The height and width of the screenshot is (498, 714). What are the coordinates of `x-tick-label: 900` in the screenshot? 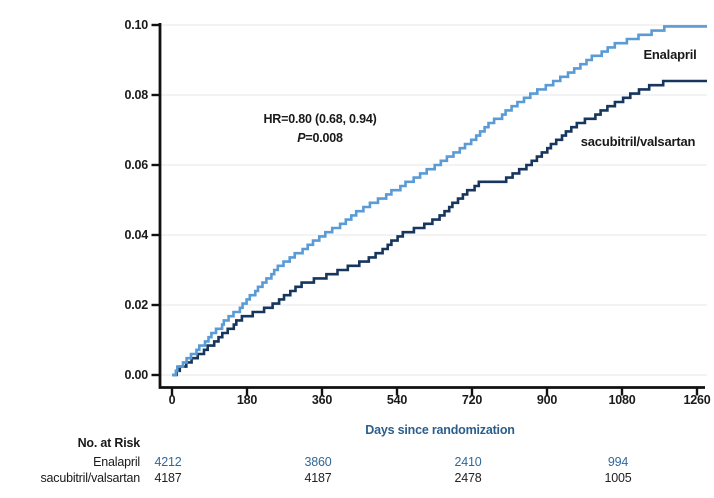 It's located at (547, 400).